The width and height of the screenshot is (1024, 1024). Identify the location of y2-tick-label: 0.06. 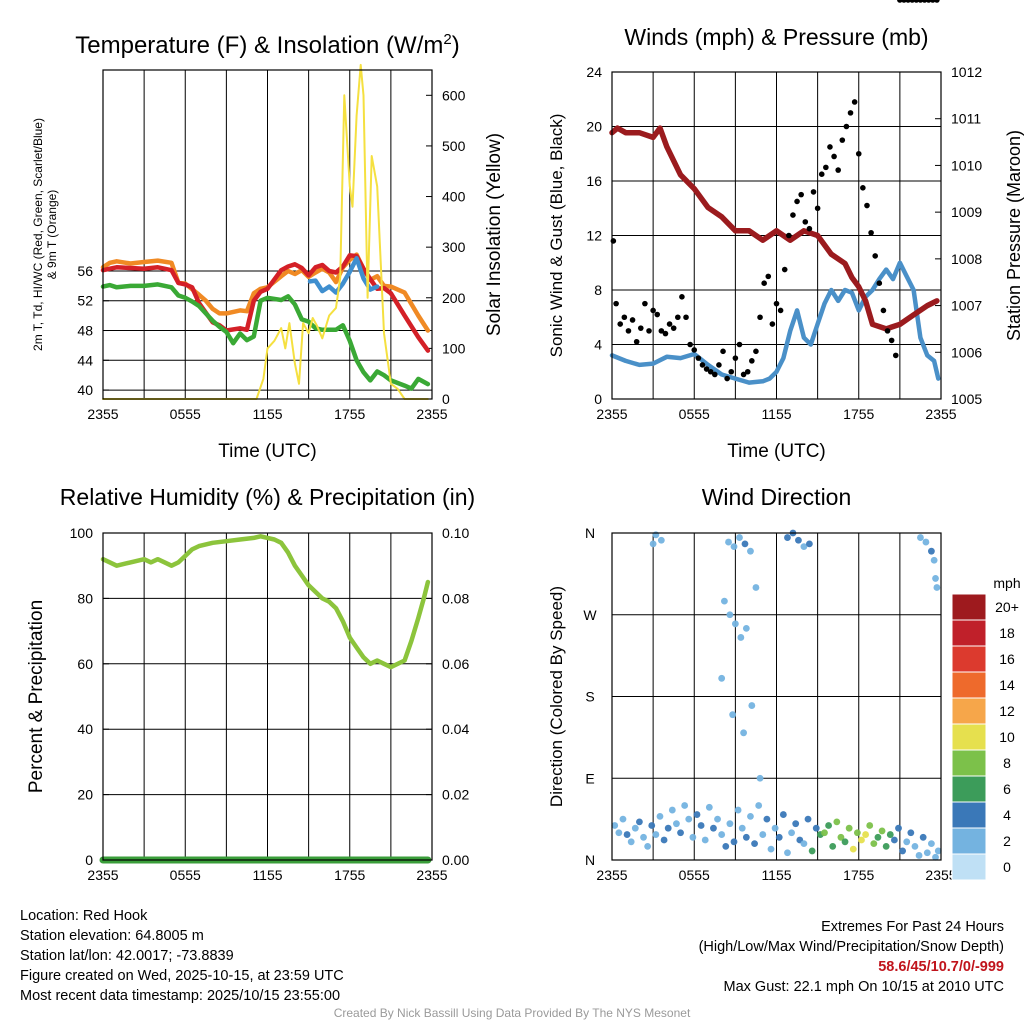
(455, 664).